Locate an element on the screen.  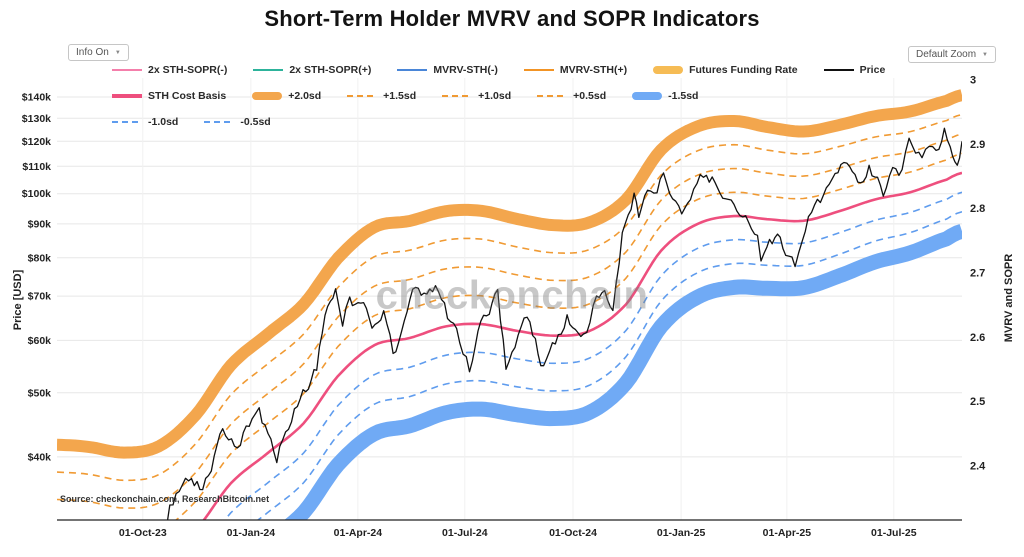
legend-item-1-5sd: -1.5sd is located at coordinates (665, 96).